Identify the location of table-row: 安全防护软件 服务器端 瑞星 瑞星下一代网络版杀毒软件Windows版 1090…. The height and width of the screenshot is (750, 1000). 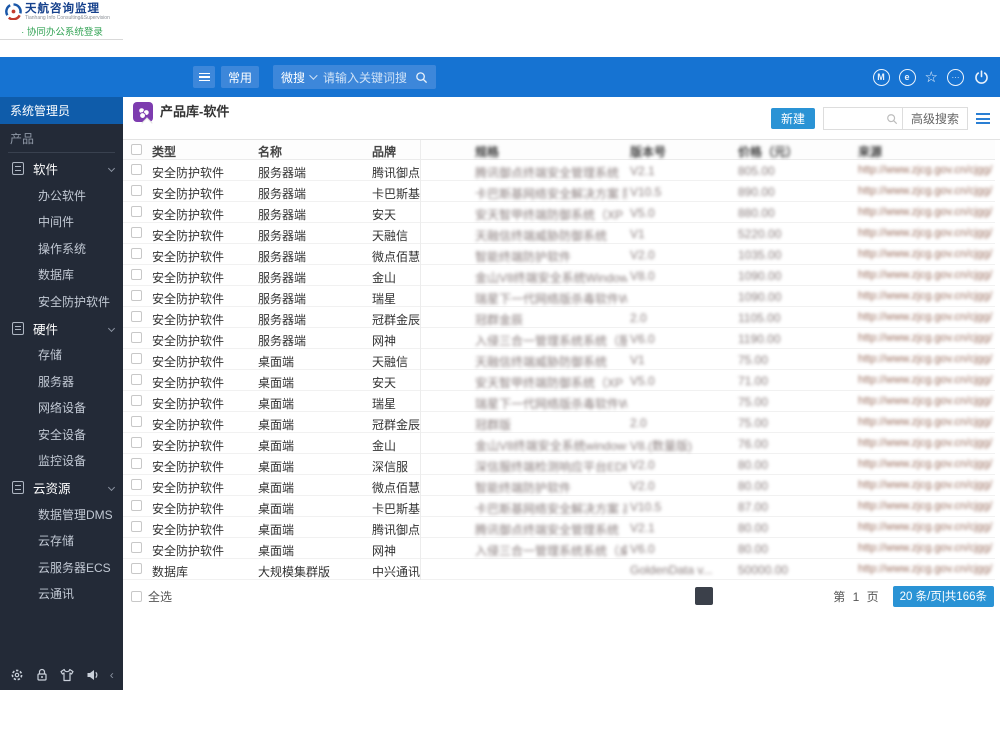
(559, 296).